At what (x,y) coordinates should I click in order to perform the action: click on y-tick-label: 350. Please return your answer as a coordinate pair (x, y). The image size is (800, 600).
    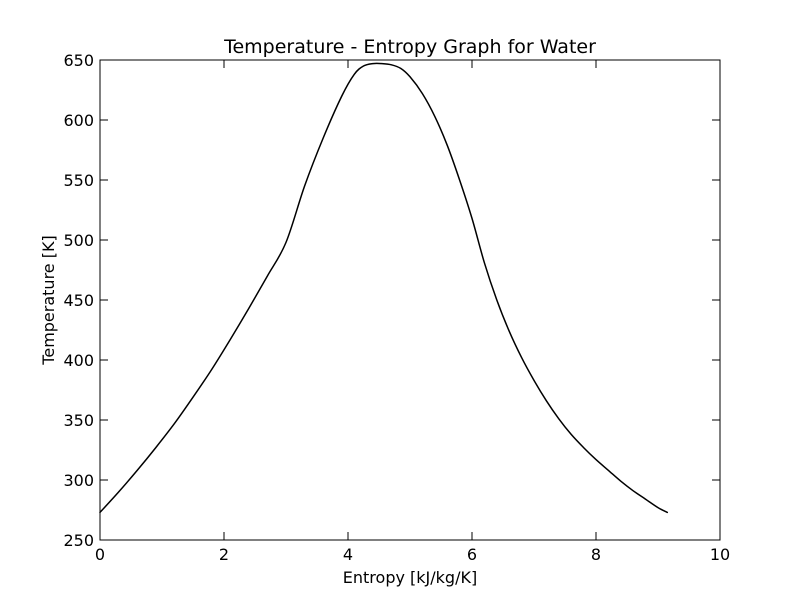
    Looking at the image, I should click on (78, 420).